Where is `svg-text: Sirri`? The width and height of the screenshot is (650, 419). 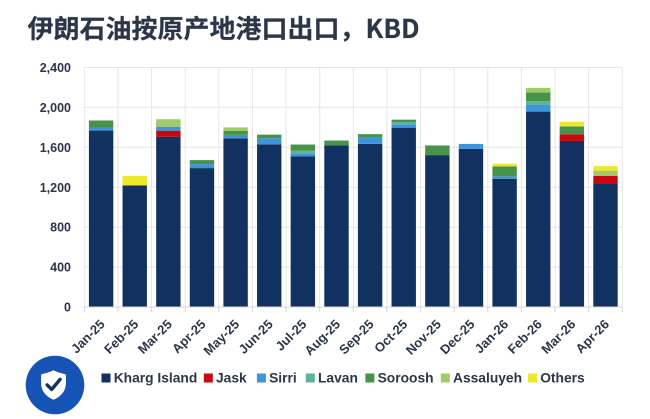 svg-text: Sirri is located at coordinates (283, 378).